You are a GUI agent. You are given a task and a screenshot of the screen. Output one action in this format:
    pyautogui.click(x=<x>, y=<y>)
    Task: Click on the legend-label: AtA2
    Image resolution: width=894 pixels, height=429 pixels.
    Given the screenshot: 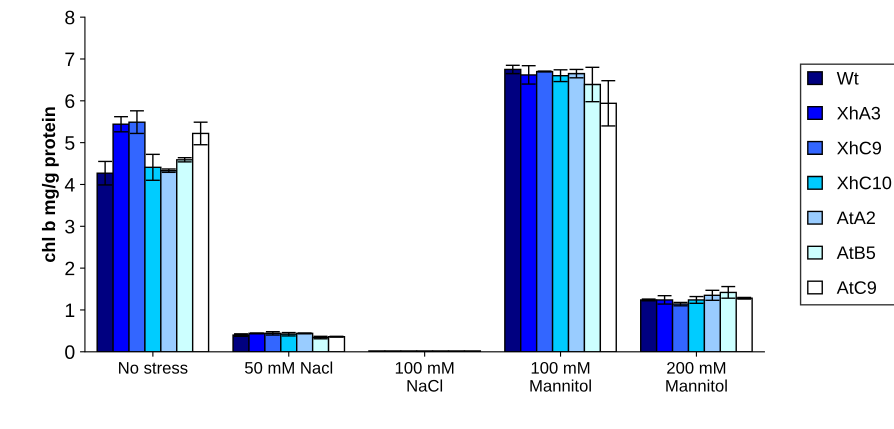 What is the action you would take?
    pyautogui.click(x=855, y=217)
    